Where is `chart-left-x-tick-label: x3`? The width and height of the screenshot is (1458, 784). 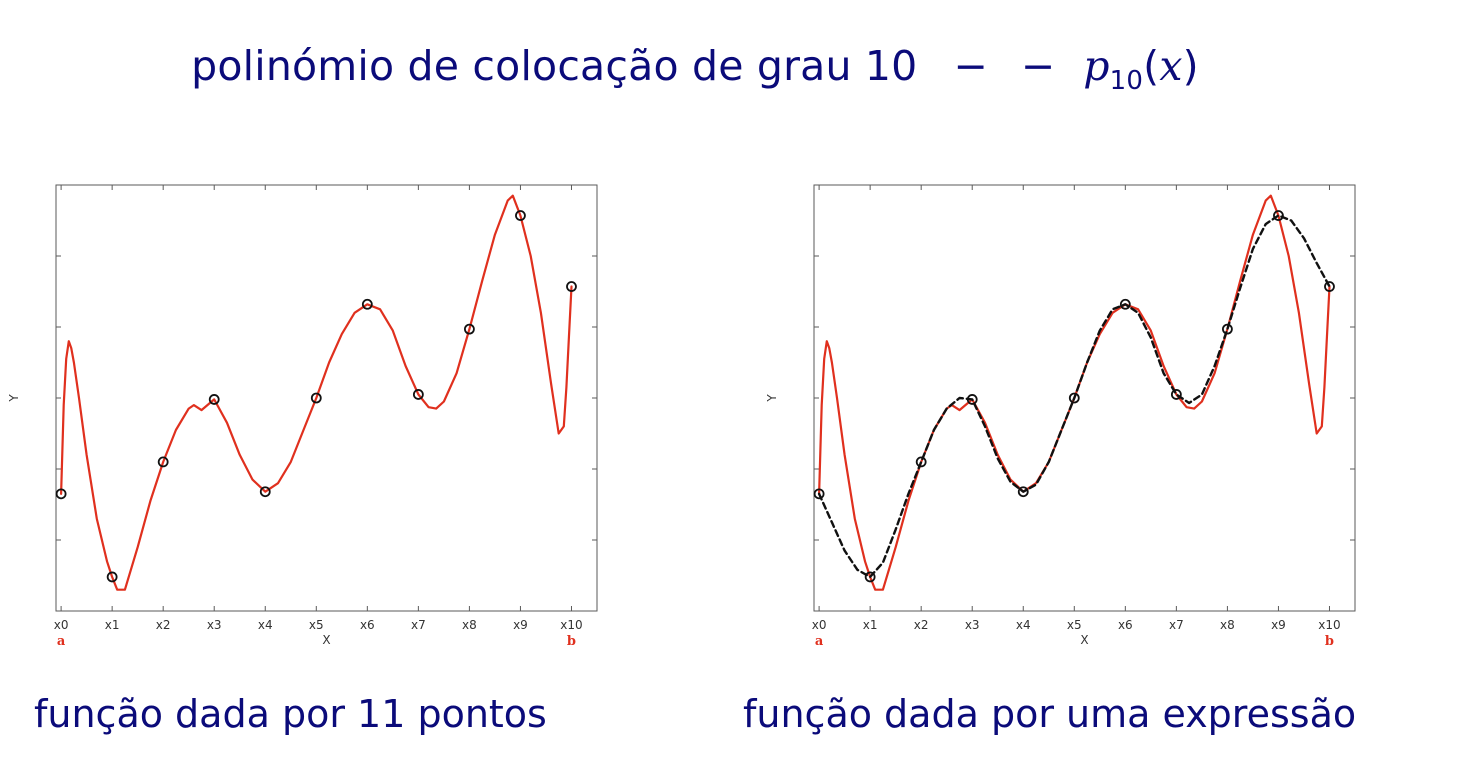
chart-left-x-tick-label: x3 is located at coordinates (214, 625).